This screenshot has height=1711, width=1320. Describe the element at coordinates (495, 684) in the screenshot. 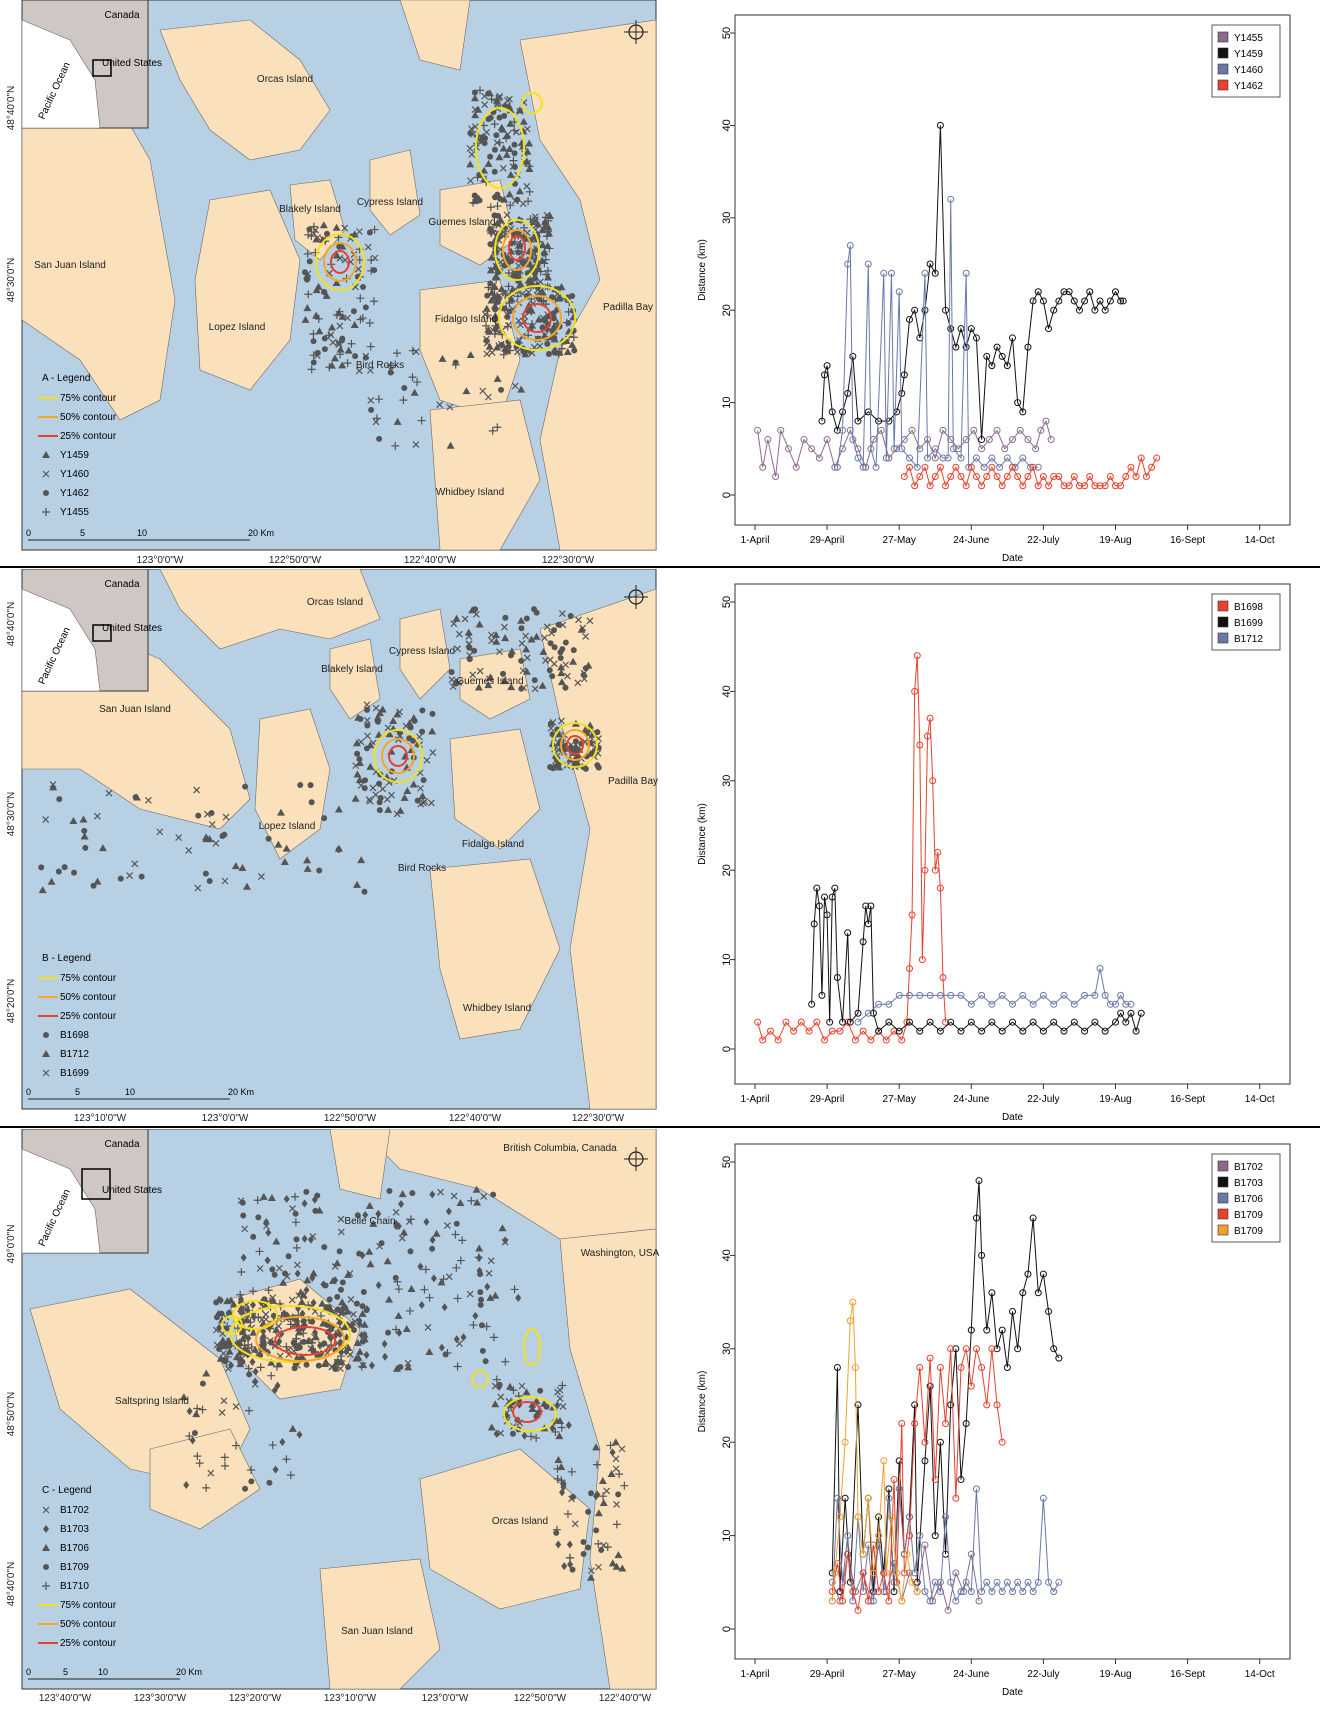

I see `land-guemes` at that location.